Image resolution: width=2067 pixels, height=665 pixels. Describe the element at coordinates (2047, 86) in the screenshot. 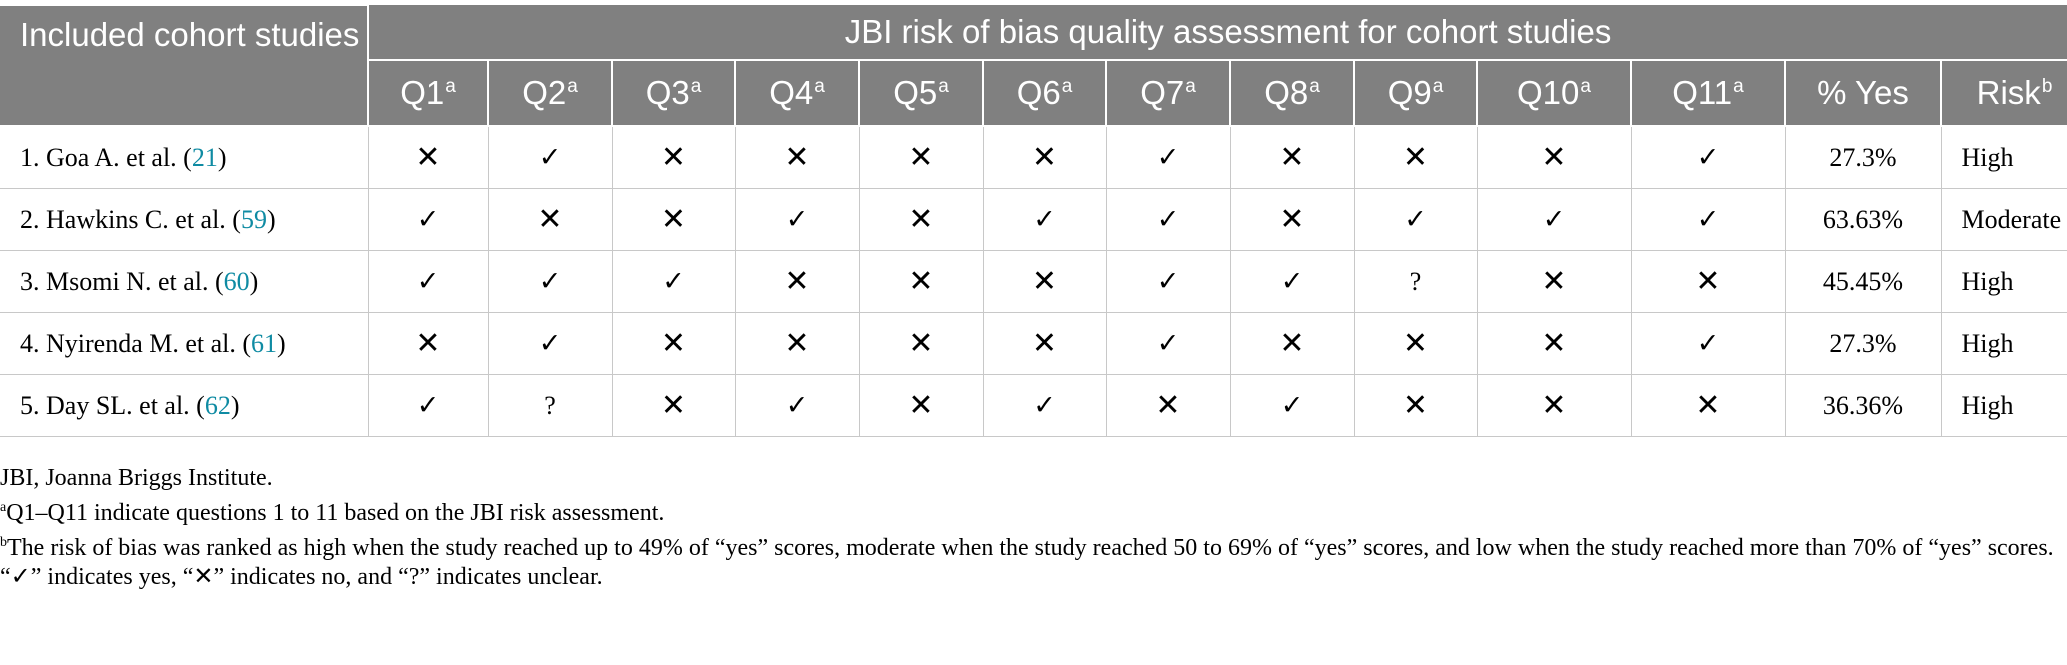

I see `risk-footnote-mark: b` at that location.